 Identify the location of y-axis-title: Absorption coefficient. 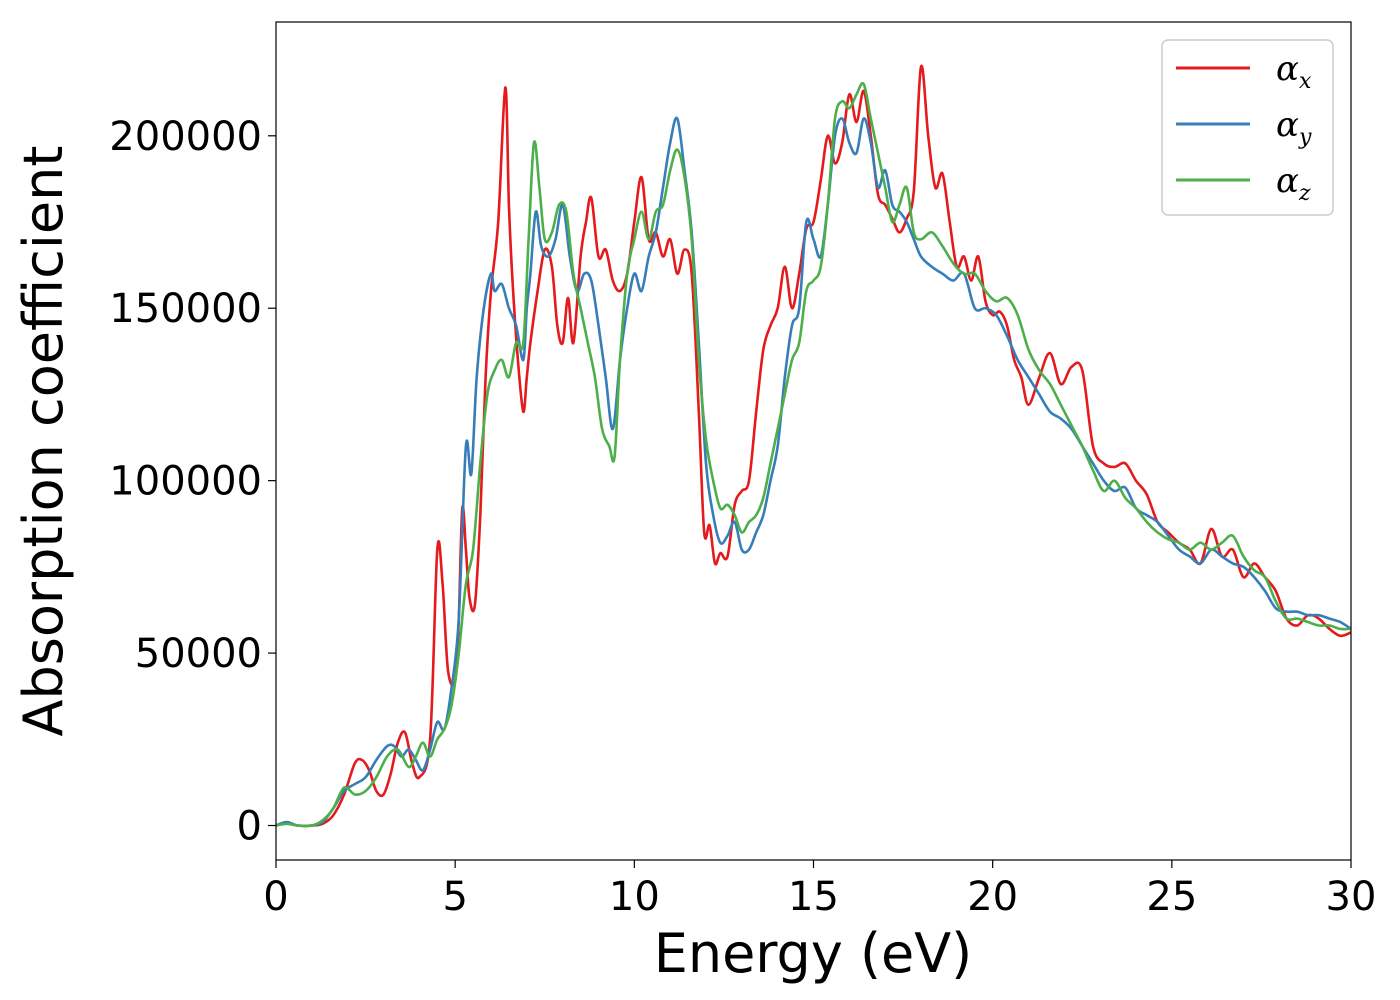
(43, 441).